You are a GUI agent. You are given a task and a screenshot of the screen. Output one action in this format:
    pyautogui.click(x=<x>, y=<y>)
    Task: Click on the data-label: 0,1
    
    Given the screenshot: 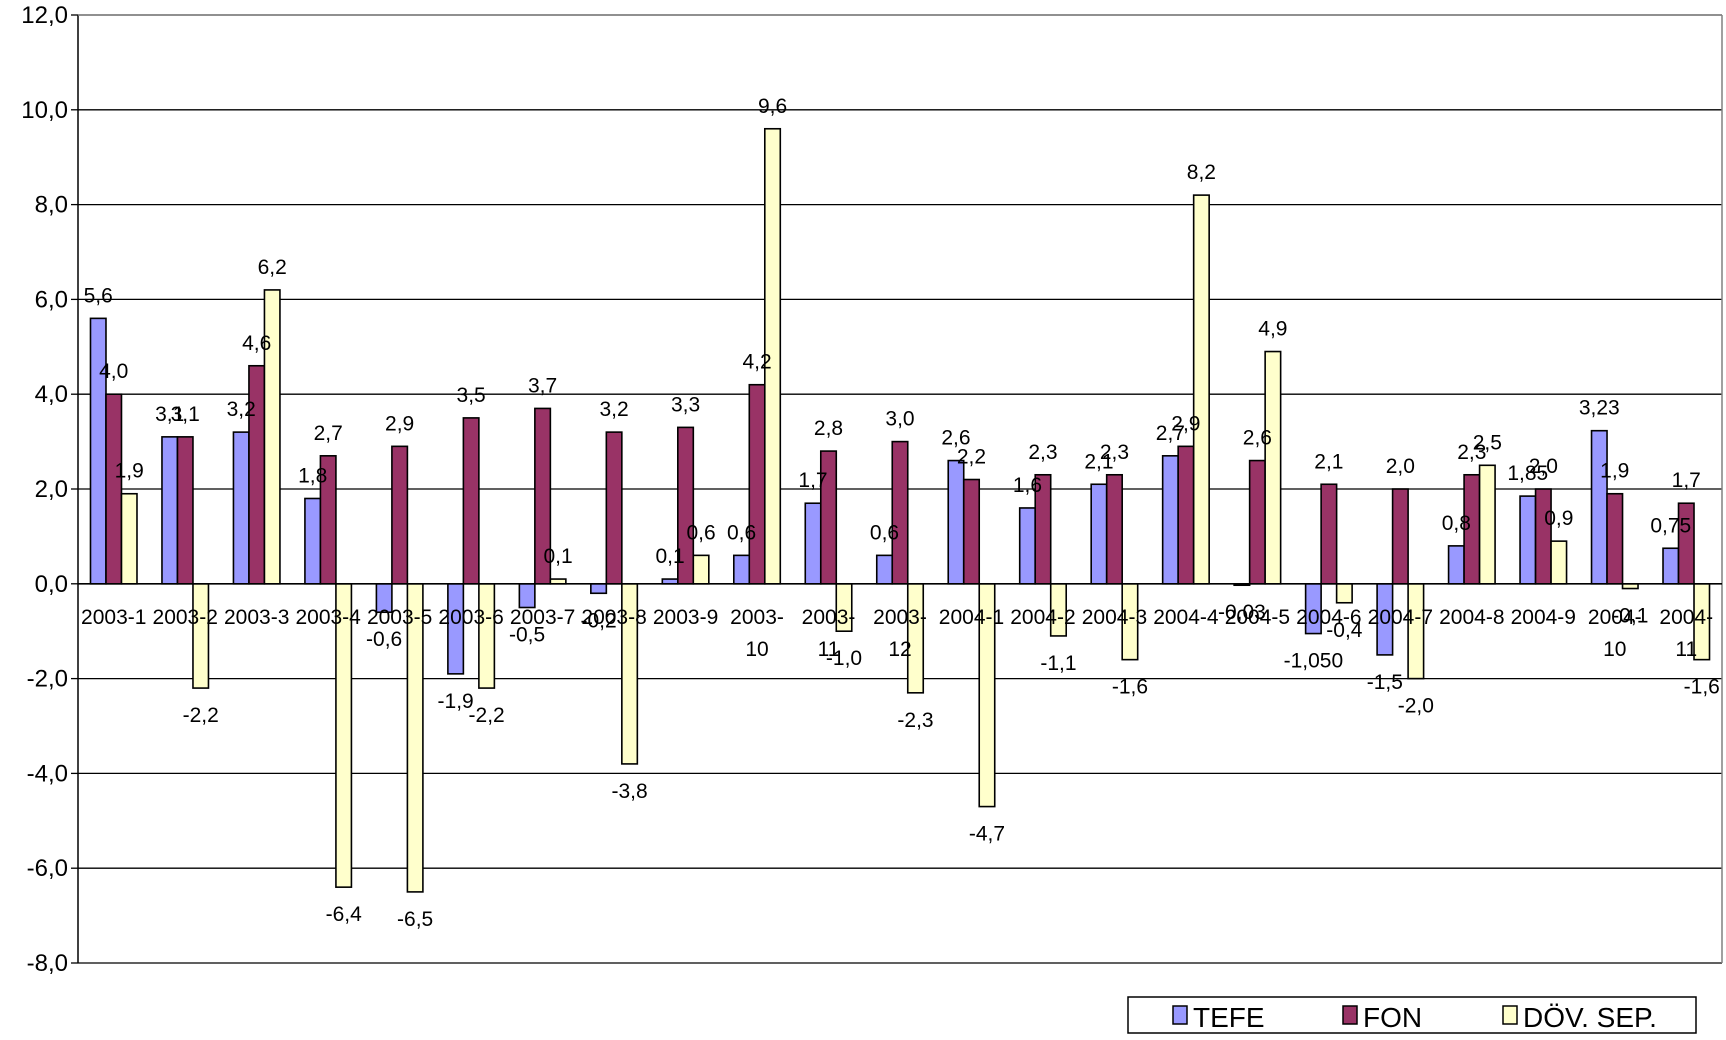 What is the action you would take?
    pyautogui.click(x=669, y=556)
    